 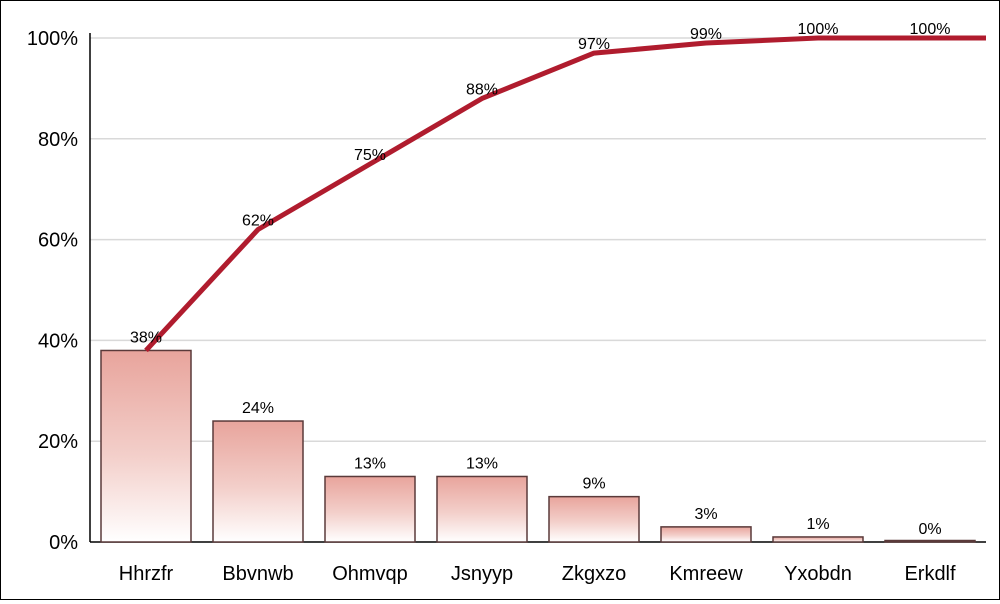 I want to click on y-tick-label: 40%, so click(x=58, y=341).